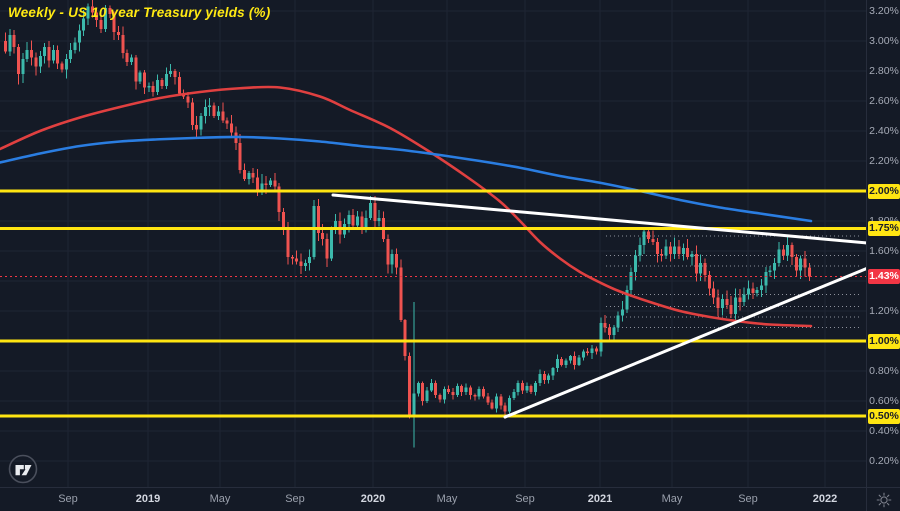 This screenshot has width=900, height=511. What do you see at coordinates (23, 469) in the screenshot?
I see `tradingview-logo` at bounding box center [23, 469].